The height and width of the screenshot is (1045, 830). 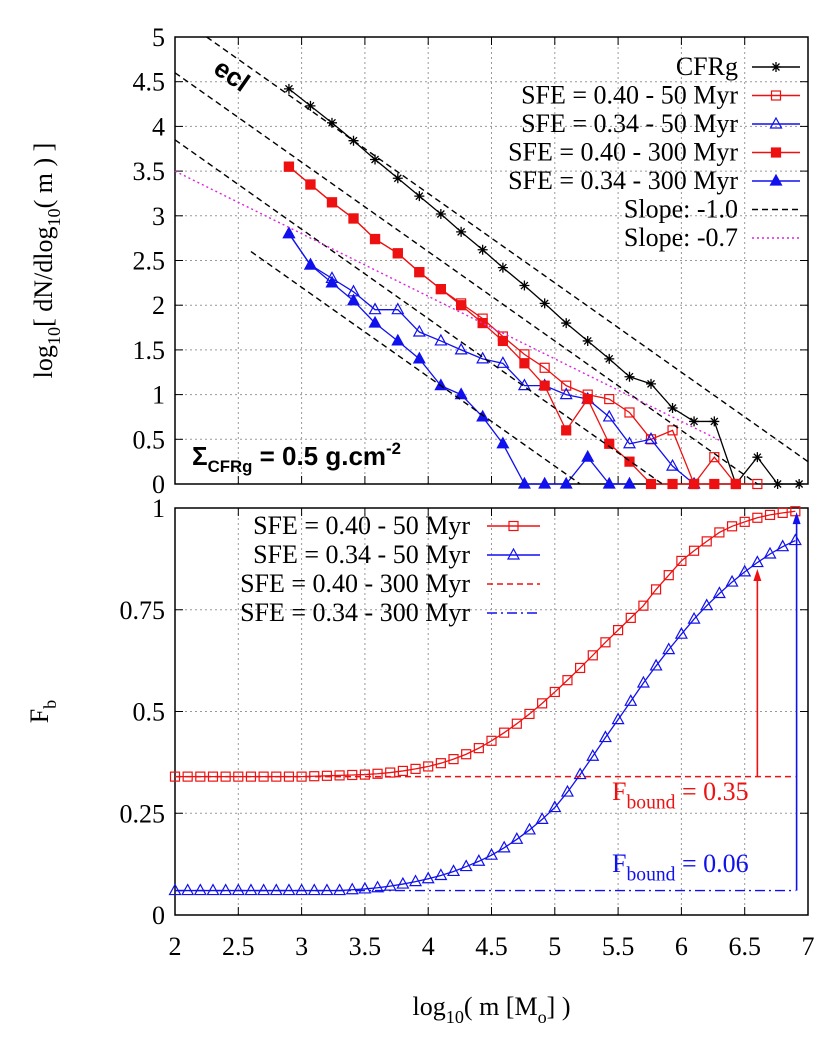 I want to click on y-tick-label: 2.5, so click(x=149, y=261).